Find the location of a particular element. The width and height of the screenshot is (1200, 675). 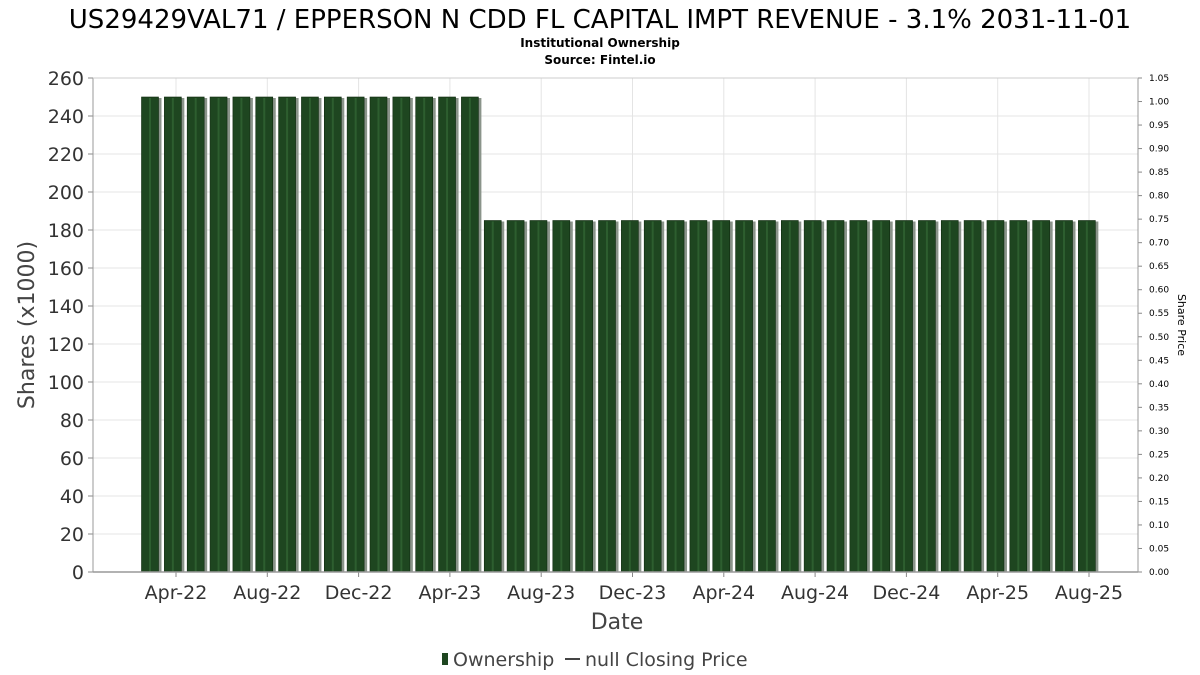

y2-tick-label: 1.05 is located at coordinates (1159, 79).